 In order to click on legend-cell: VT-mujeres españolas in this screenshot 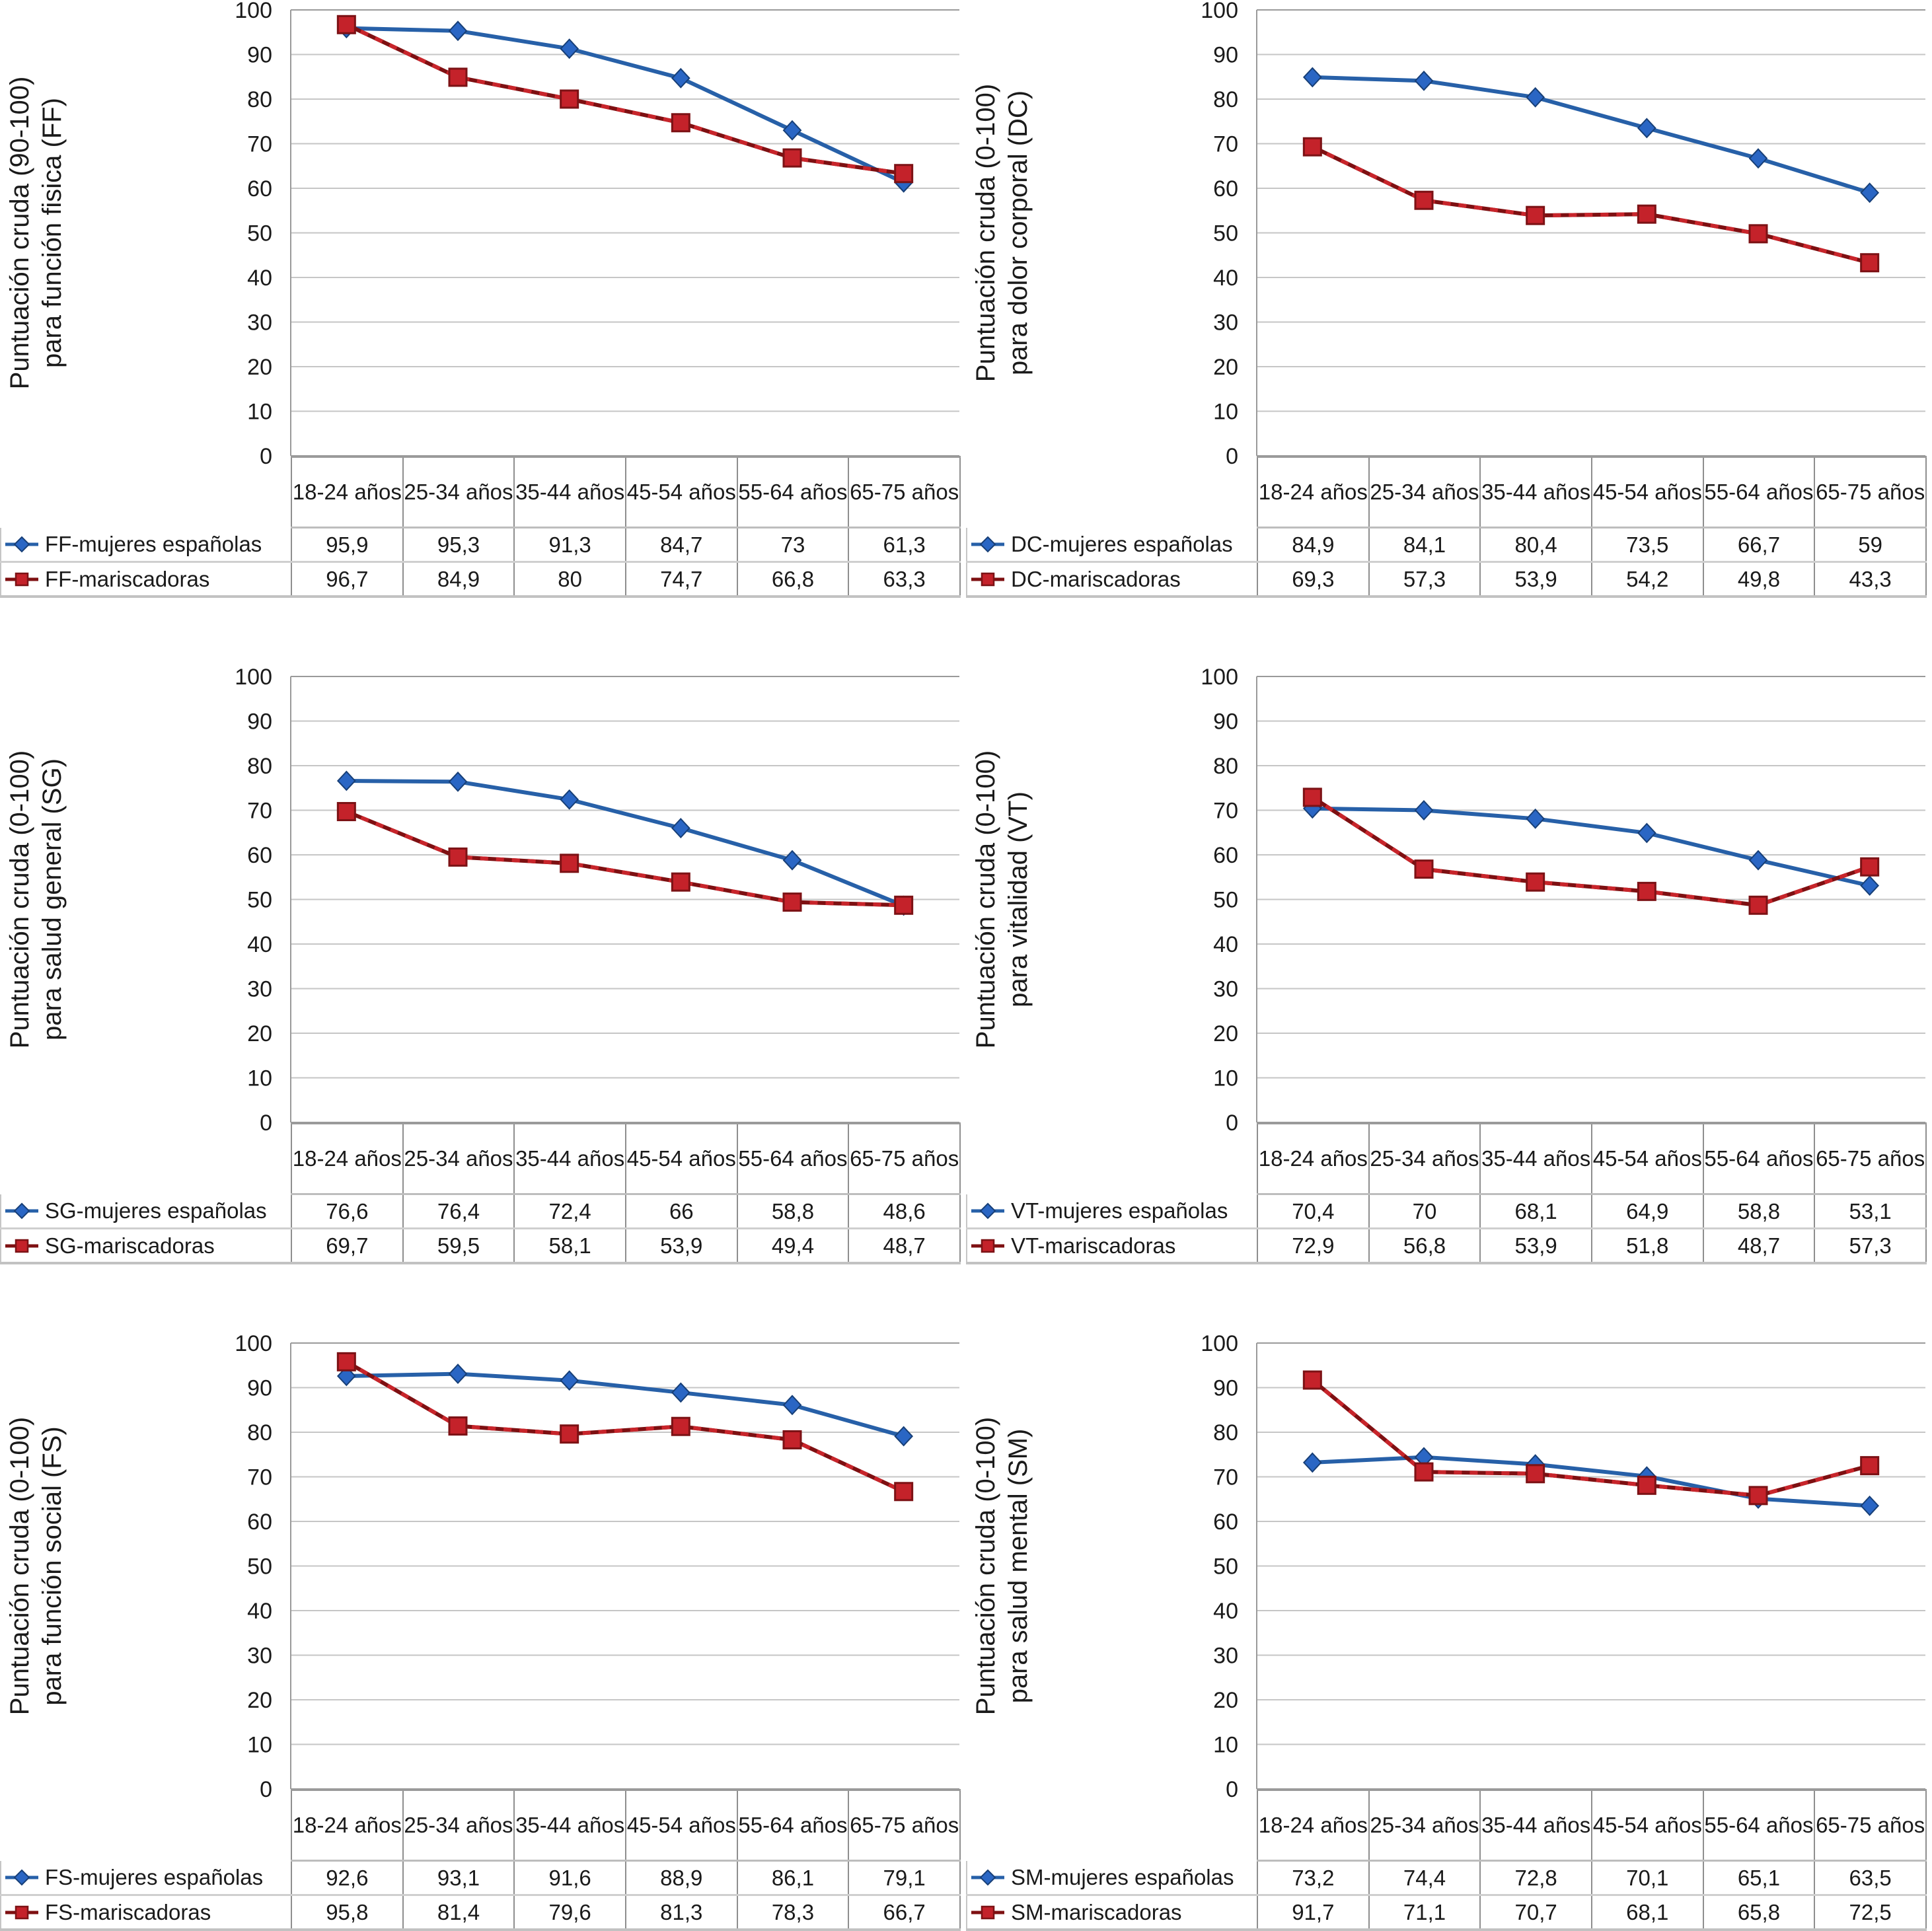, I will do `click(1111, 1212)`.